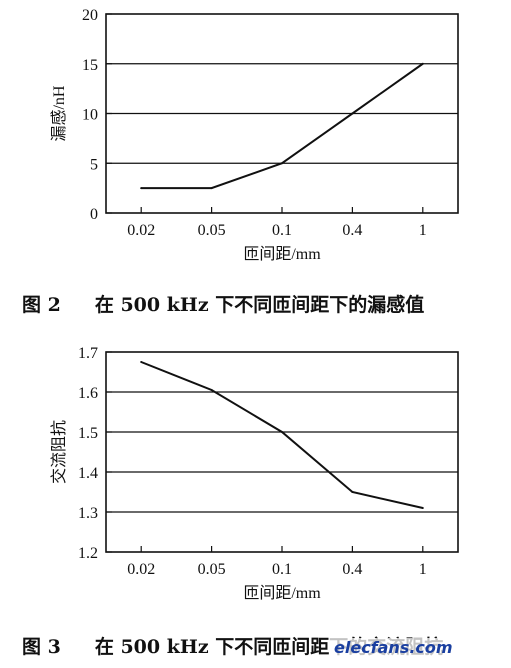 This screenshot has width=511, height=668. I want to click on chart1-series-line, so click(282, 126).